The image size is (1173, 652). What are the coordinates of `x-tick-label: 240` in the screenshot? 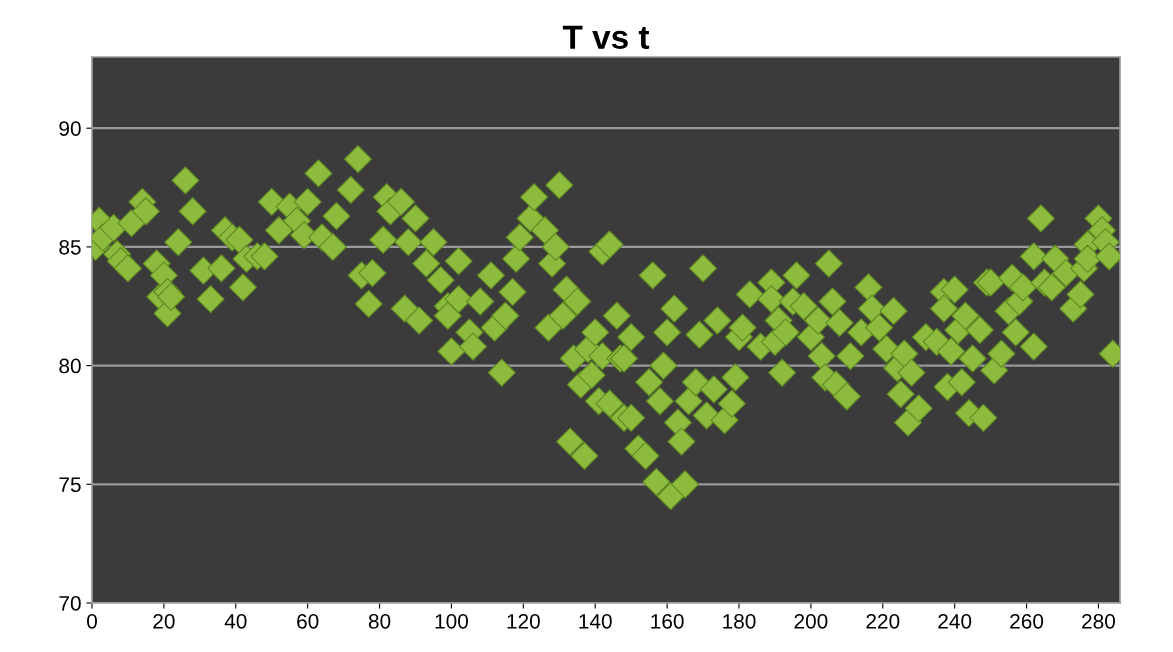 It's located at (955, 621).